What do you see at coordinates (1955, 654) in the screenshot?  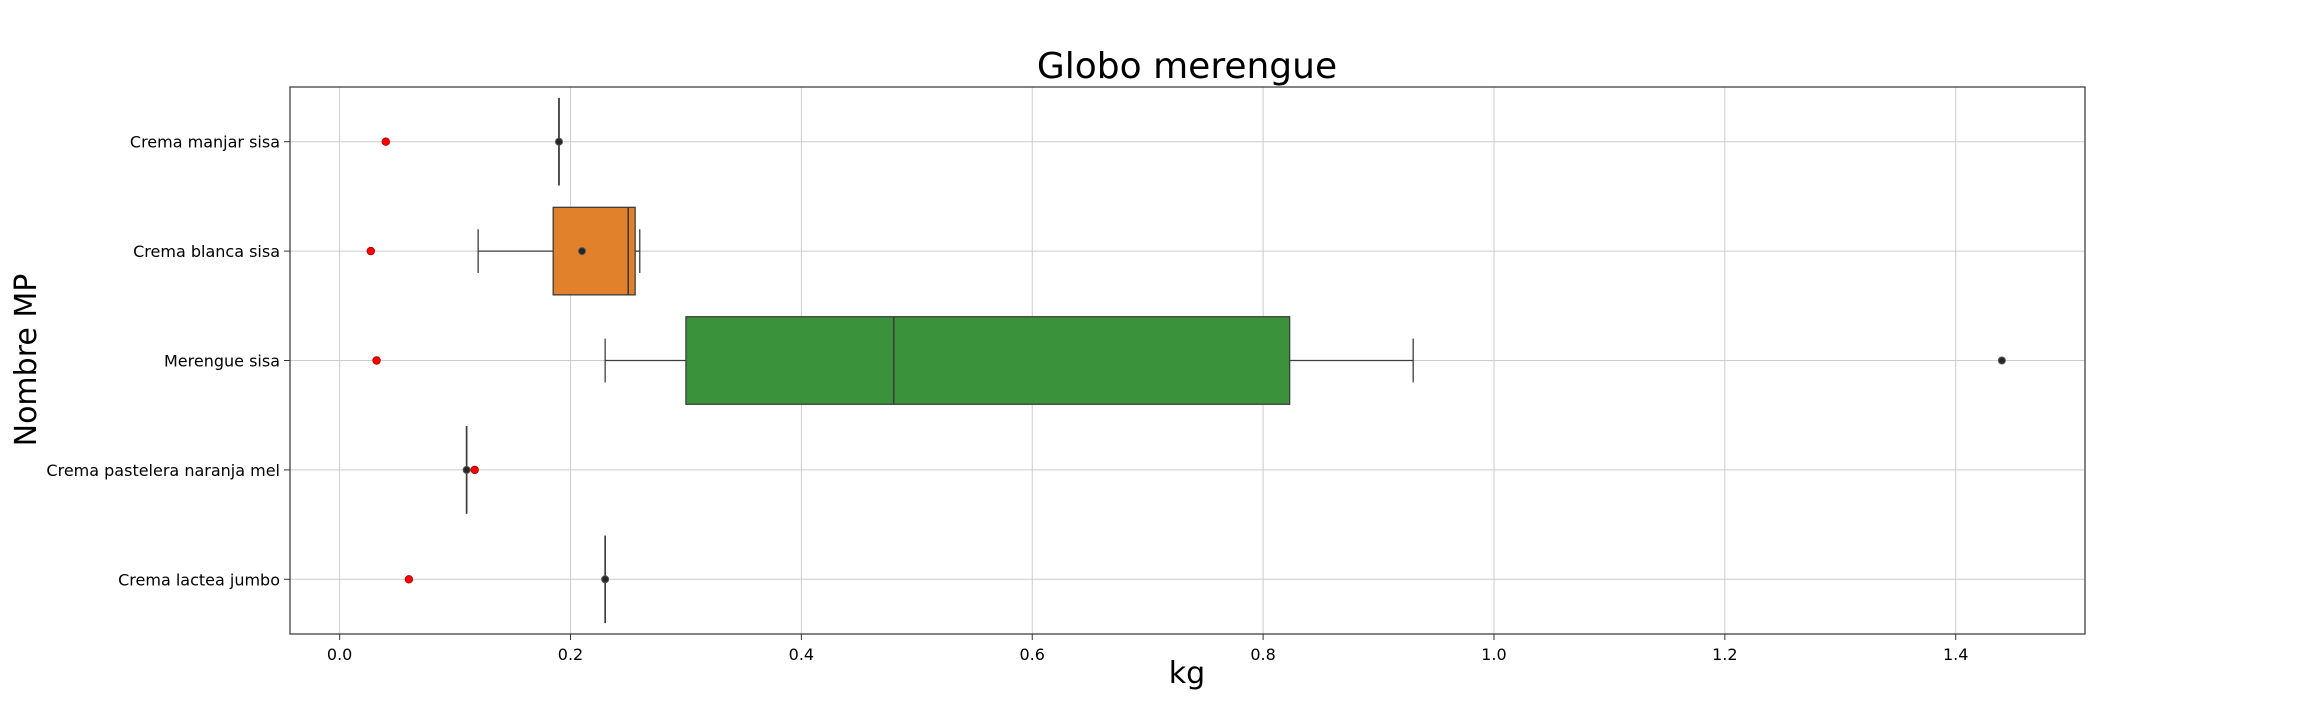 I see `x-tick-label: 1.4` at bounding box center [1955, 654].